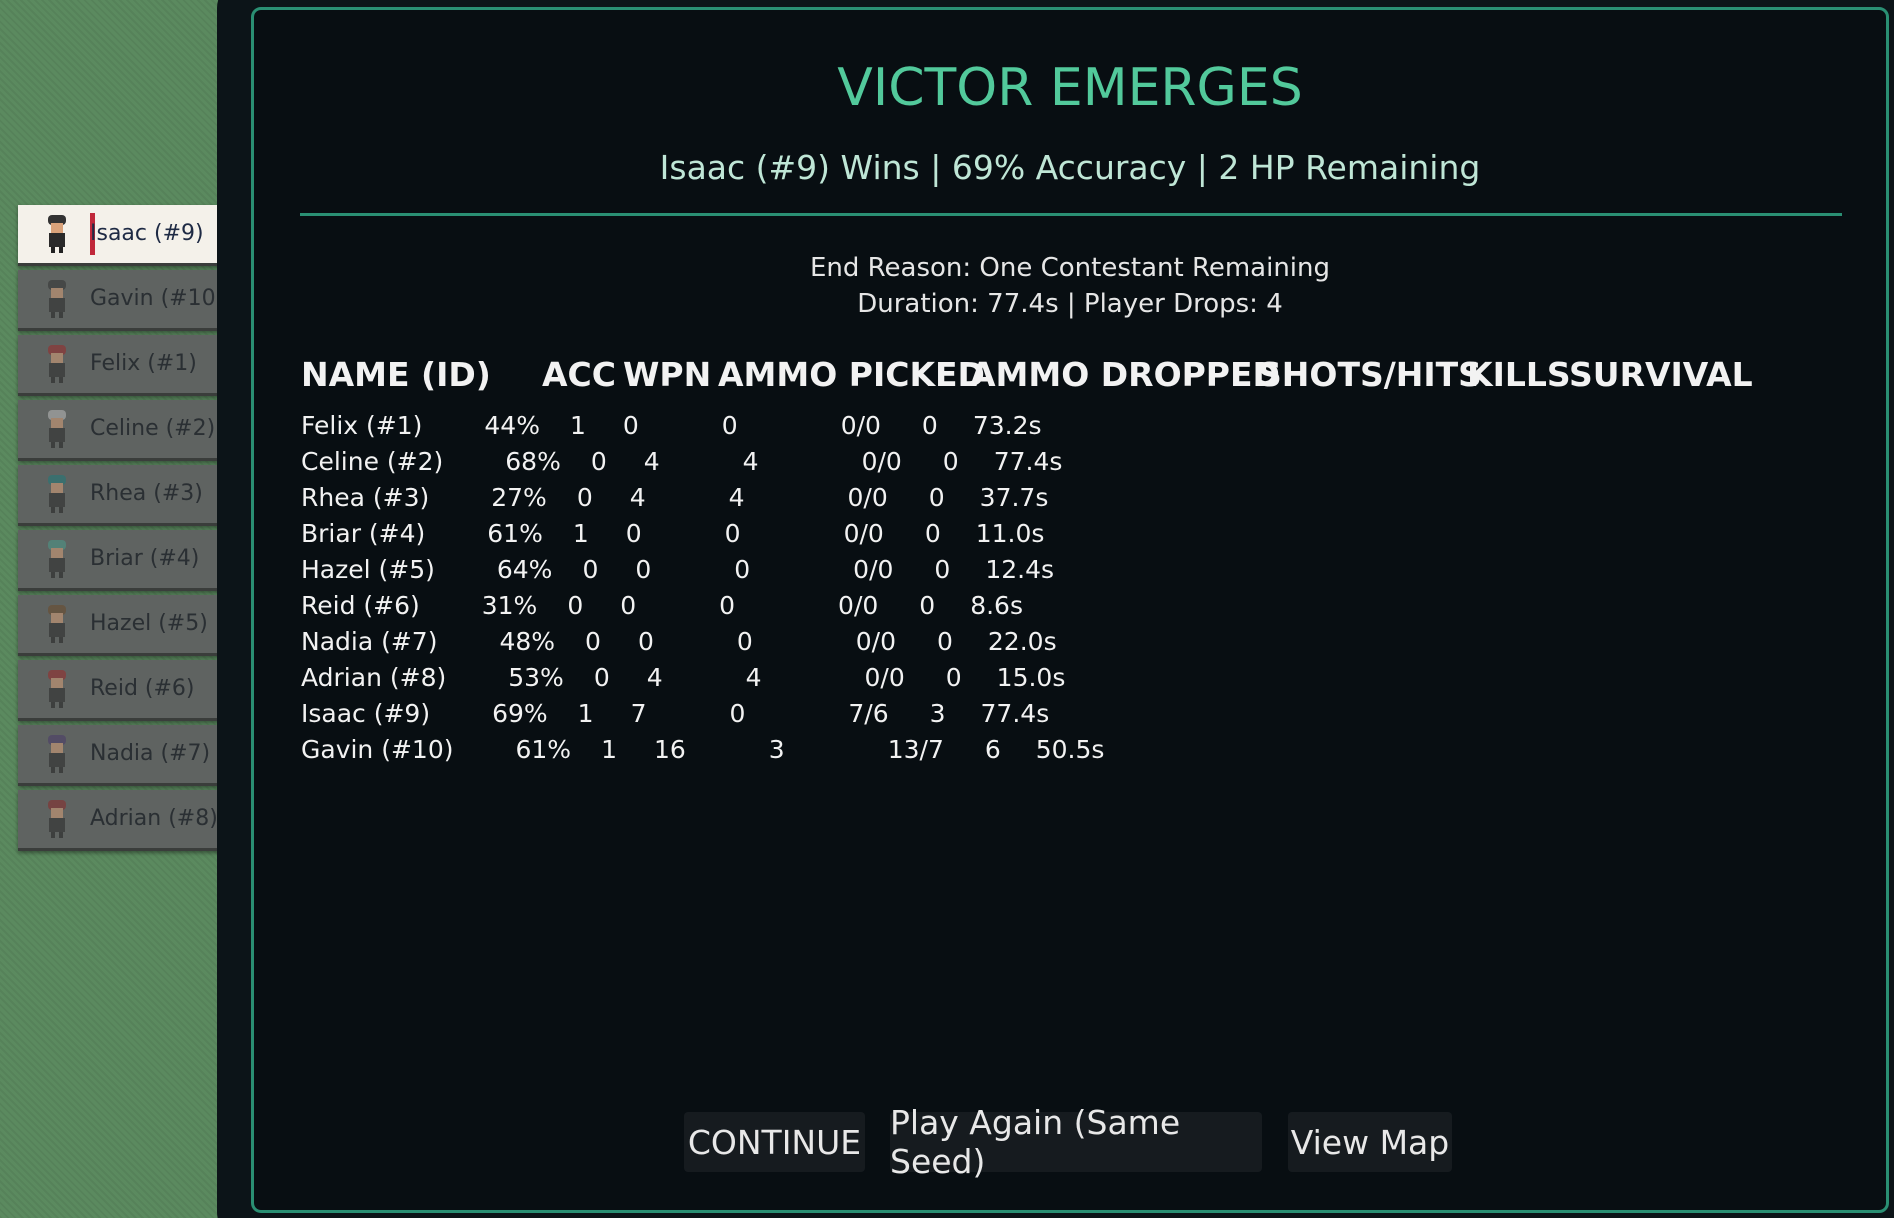  What do you see at coordinates (1010, 533) in the screenshot?
I see `table-cell: 11.0s` at bounding box center [1010, 533].